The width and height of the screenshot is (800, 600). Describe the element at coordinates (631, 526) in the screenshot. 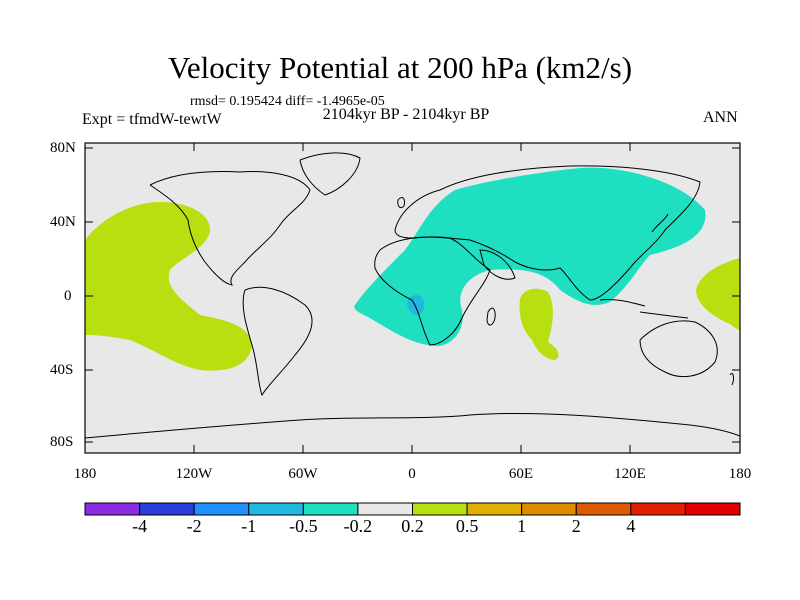

I see `colorbar-label: 4` at that location.